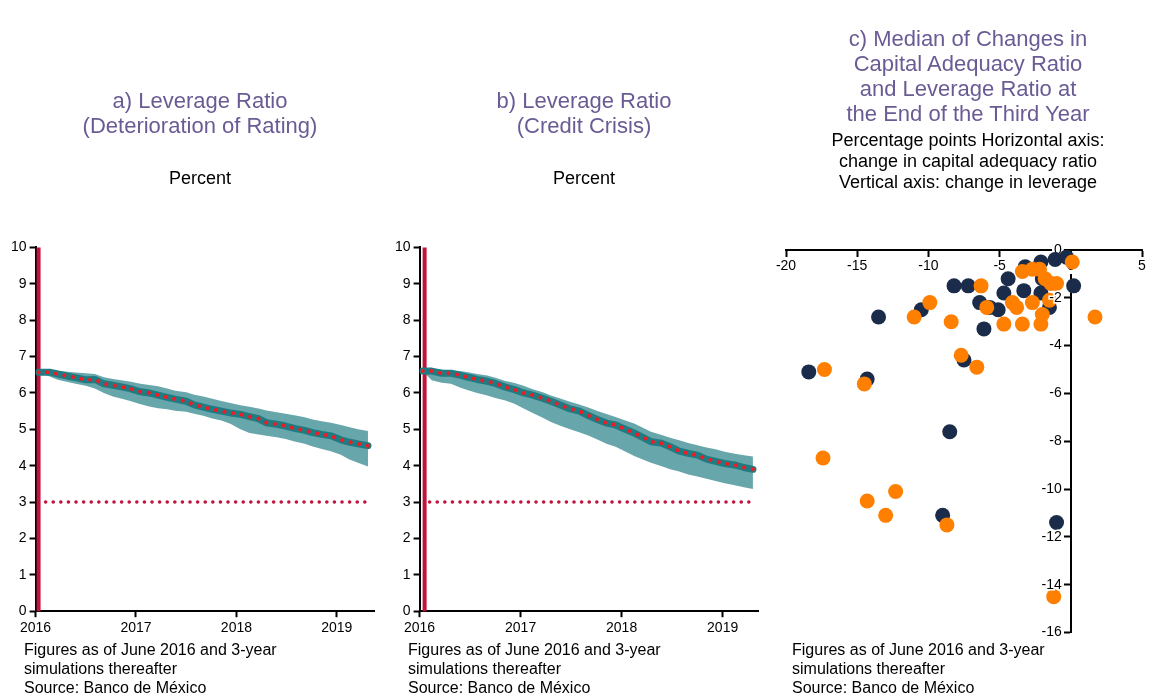 The width and height of the screenshot is (1154, 696). What do you see at coordinates (968, 76) in the screenshot?
I see `chart-title: c) Median of Changes in Capital Adequacy Ratio and Leverage Ratio at the End of the Third Year` at bounding box center [968, 76].